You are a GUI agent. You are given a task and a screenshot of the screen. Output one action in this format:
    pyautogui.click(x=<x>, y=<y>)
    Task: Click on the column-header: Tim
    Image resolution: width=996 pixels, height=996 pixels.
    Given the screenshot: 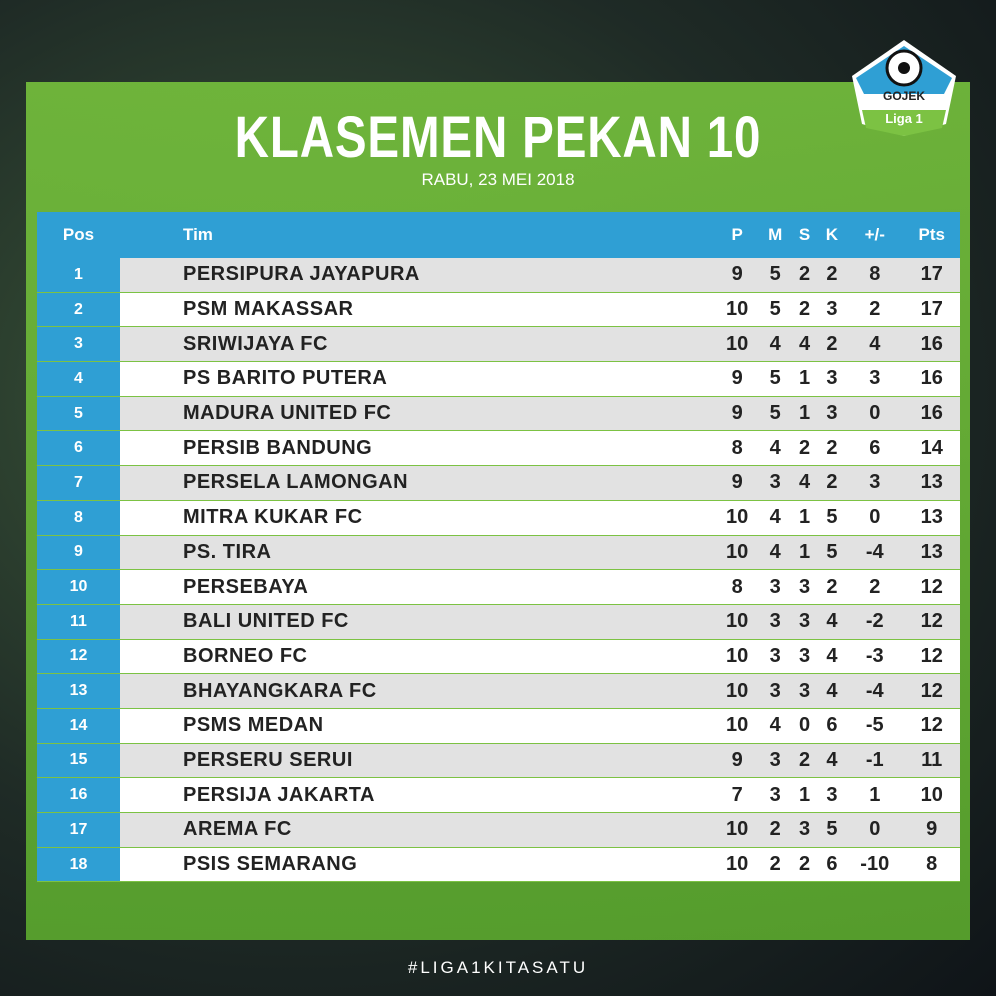 What is the action you would take?
    pyautogui.click(x=418, y=235)
    